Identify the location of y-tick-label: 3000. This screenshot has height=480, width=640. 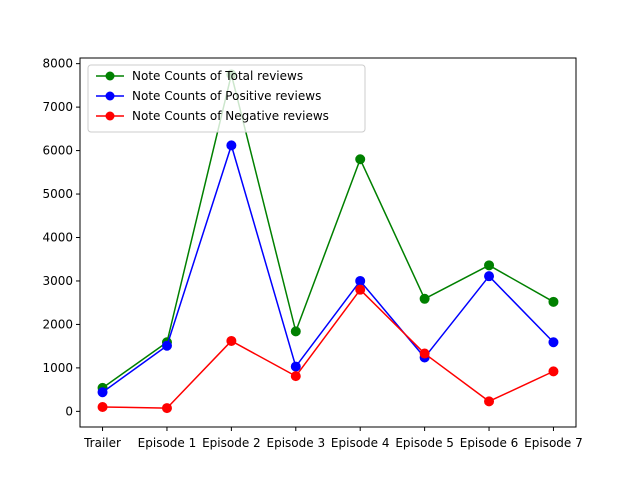
(57, 281).